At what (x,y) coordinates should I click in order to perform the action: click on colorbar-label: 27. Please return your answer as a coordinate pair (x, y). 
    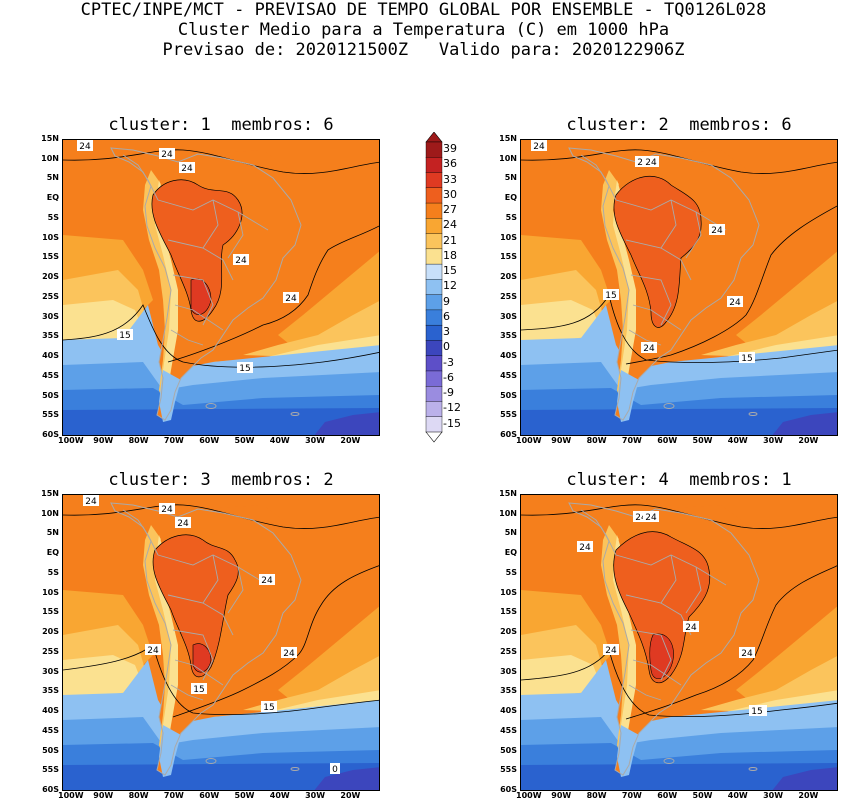
    Looking at the image, I should click on (450, 210).